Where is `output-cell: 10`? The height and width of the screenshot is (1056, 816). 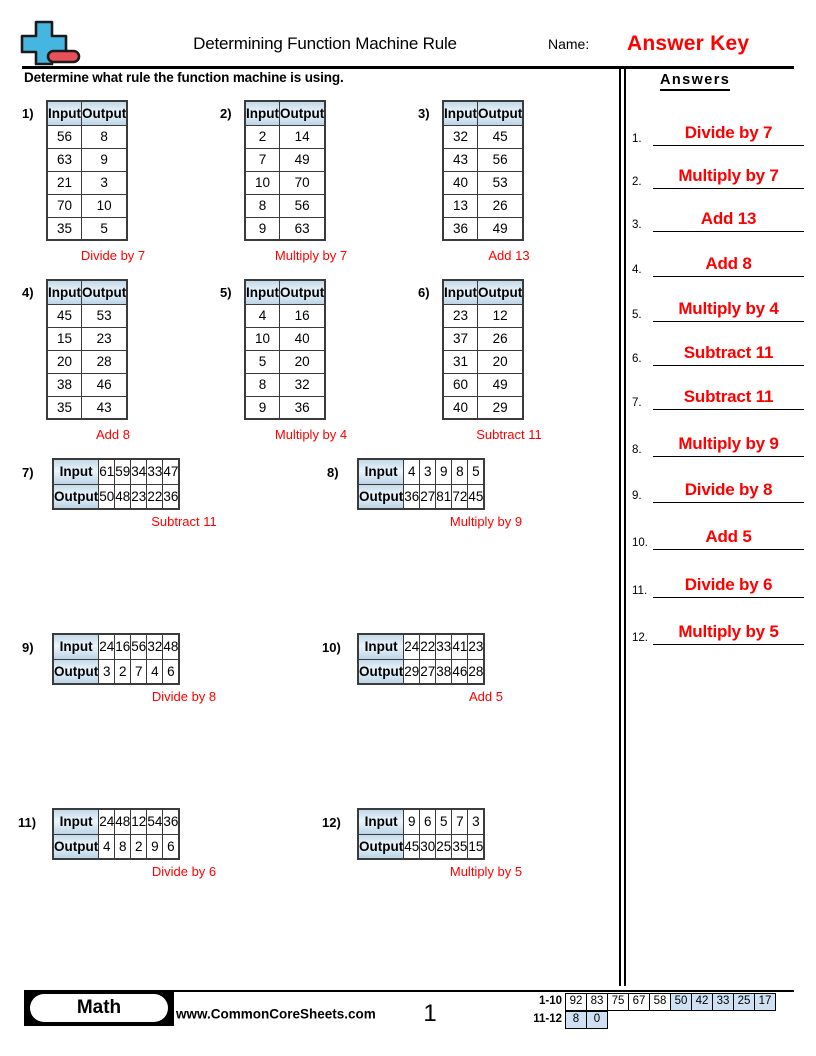 output-cell: 10 is located at coordinates (104, 205).